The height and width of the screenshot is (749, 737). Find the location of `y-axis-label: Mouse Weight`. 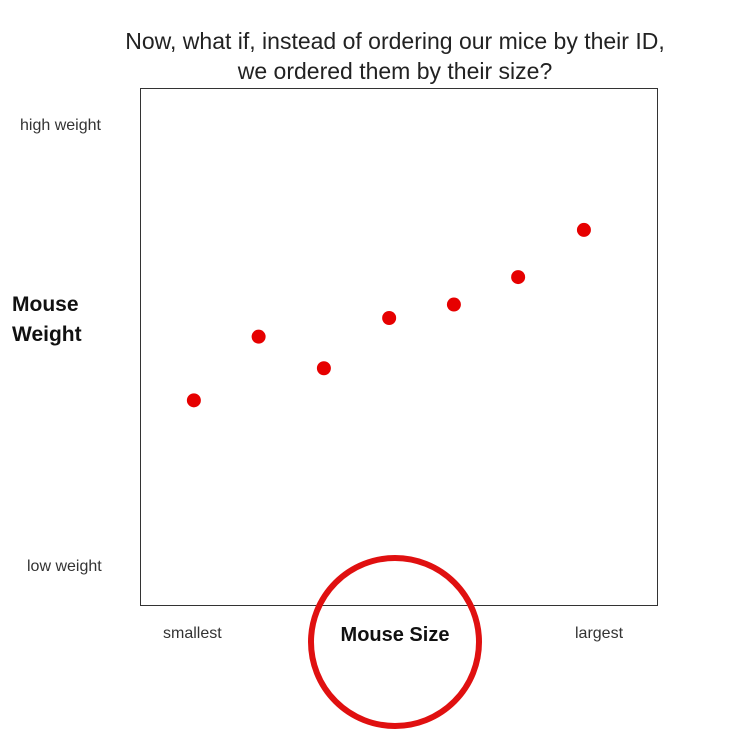

y-axis-label: Mouse Weight is located at coordinates (67, 320).